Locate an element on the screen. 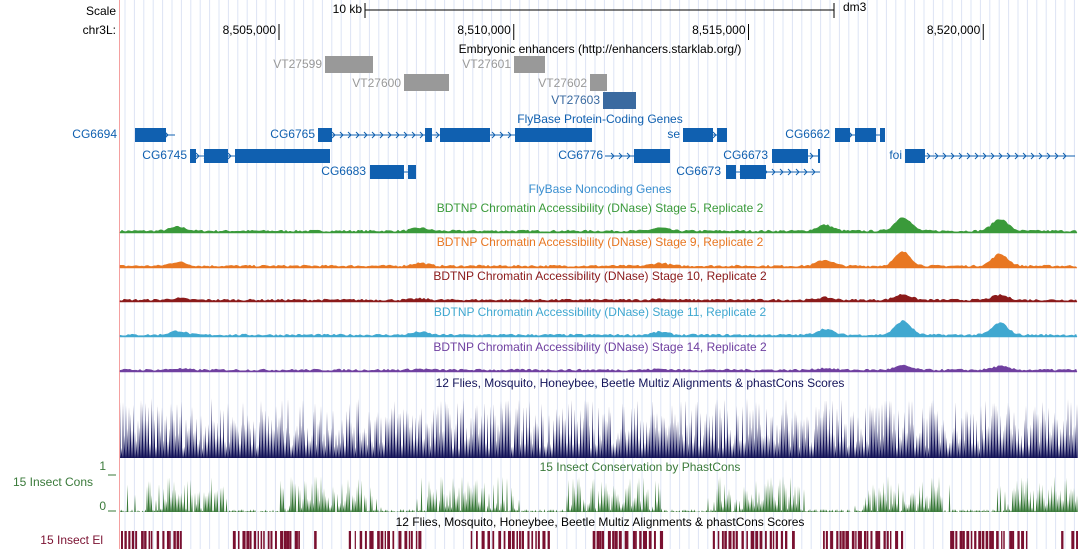  gene-label: CG6776 is located at coordinates (580, 155).